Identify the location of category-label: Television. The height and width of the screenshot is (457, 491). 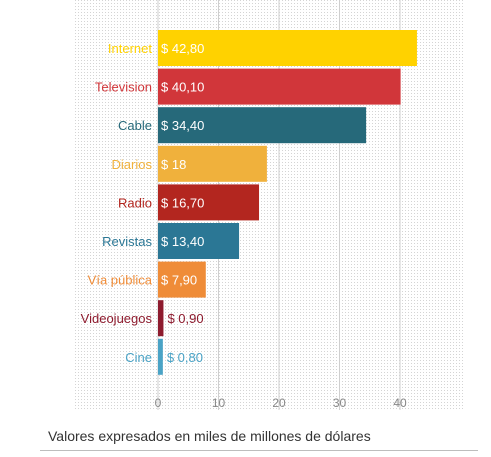
(123, 87).